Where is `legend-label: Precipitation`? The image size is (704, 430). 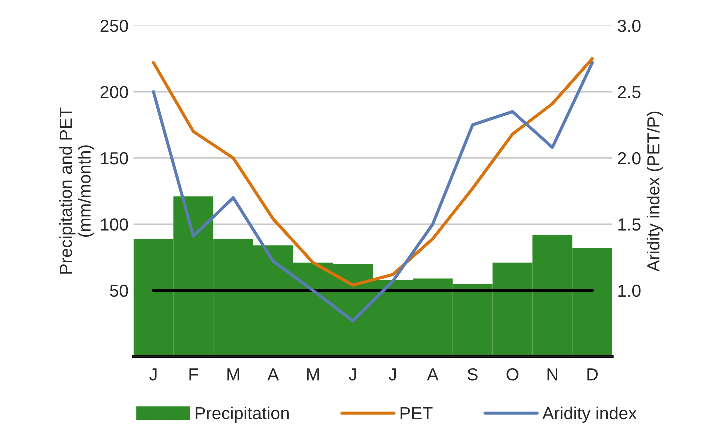 legend-label: Precipitation is located at coordinates (242, 415).